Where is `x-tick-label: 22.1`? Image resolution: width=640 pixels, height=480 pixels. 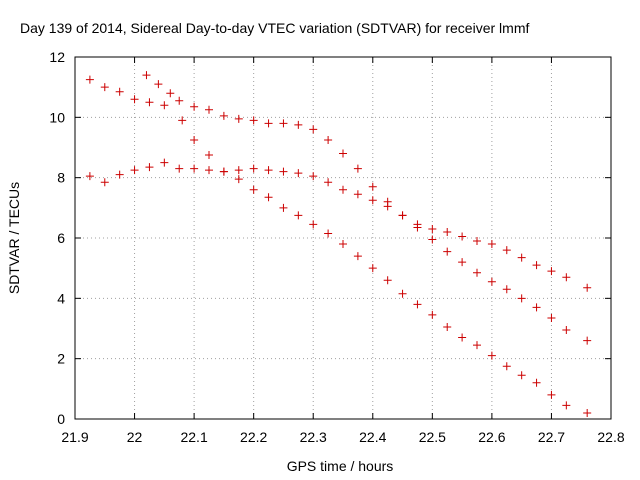 x-tick-label: 22.1 is located at coordinates (193, 437).